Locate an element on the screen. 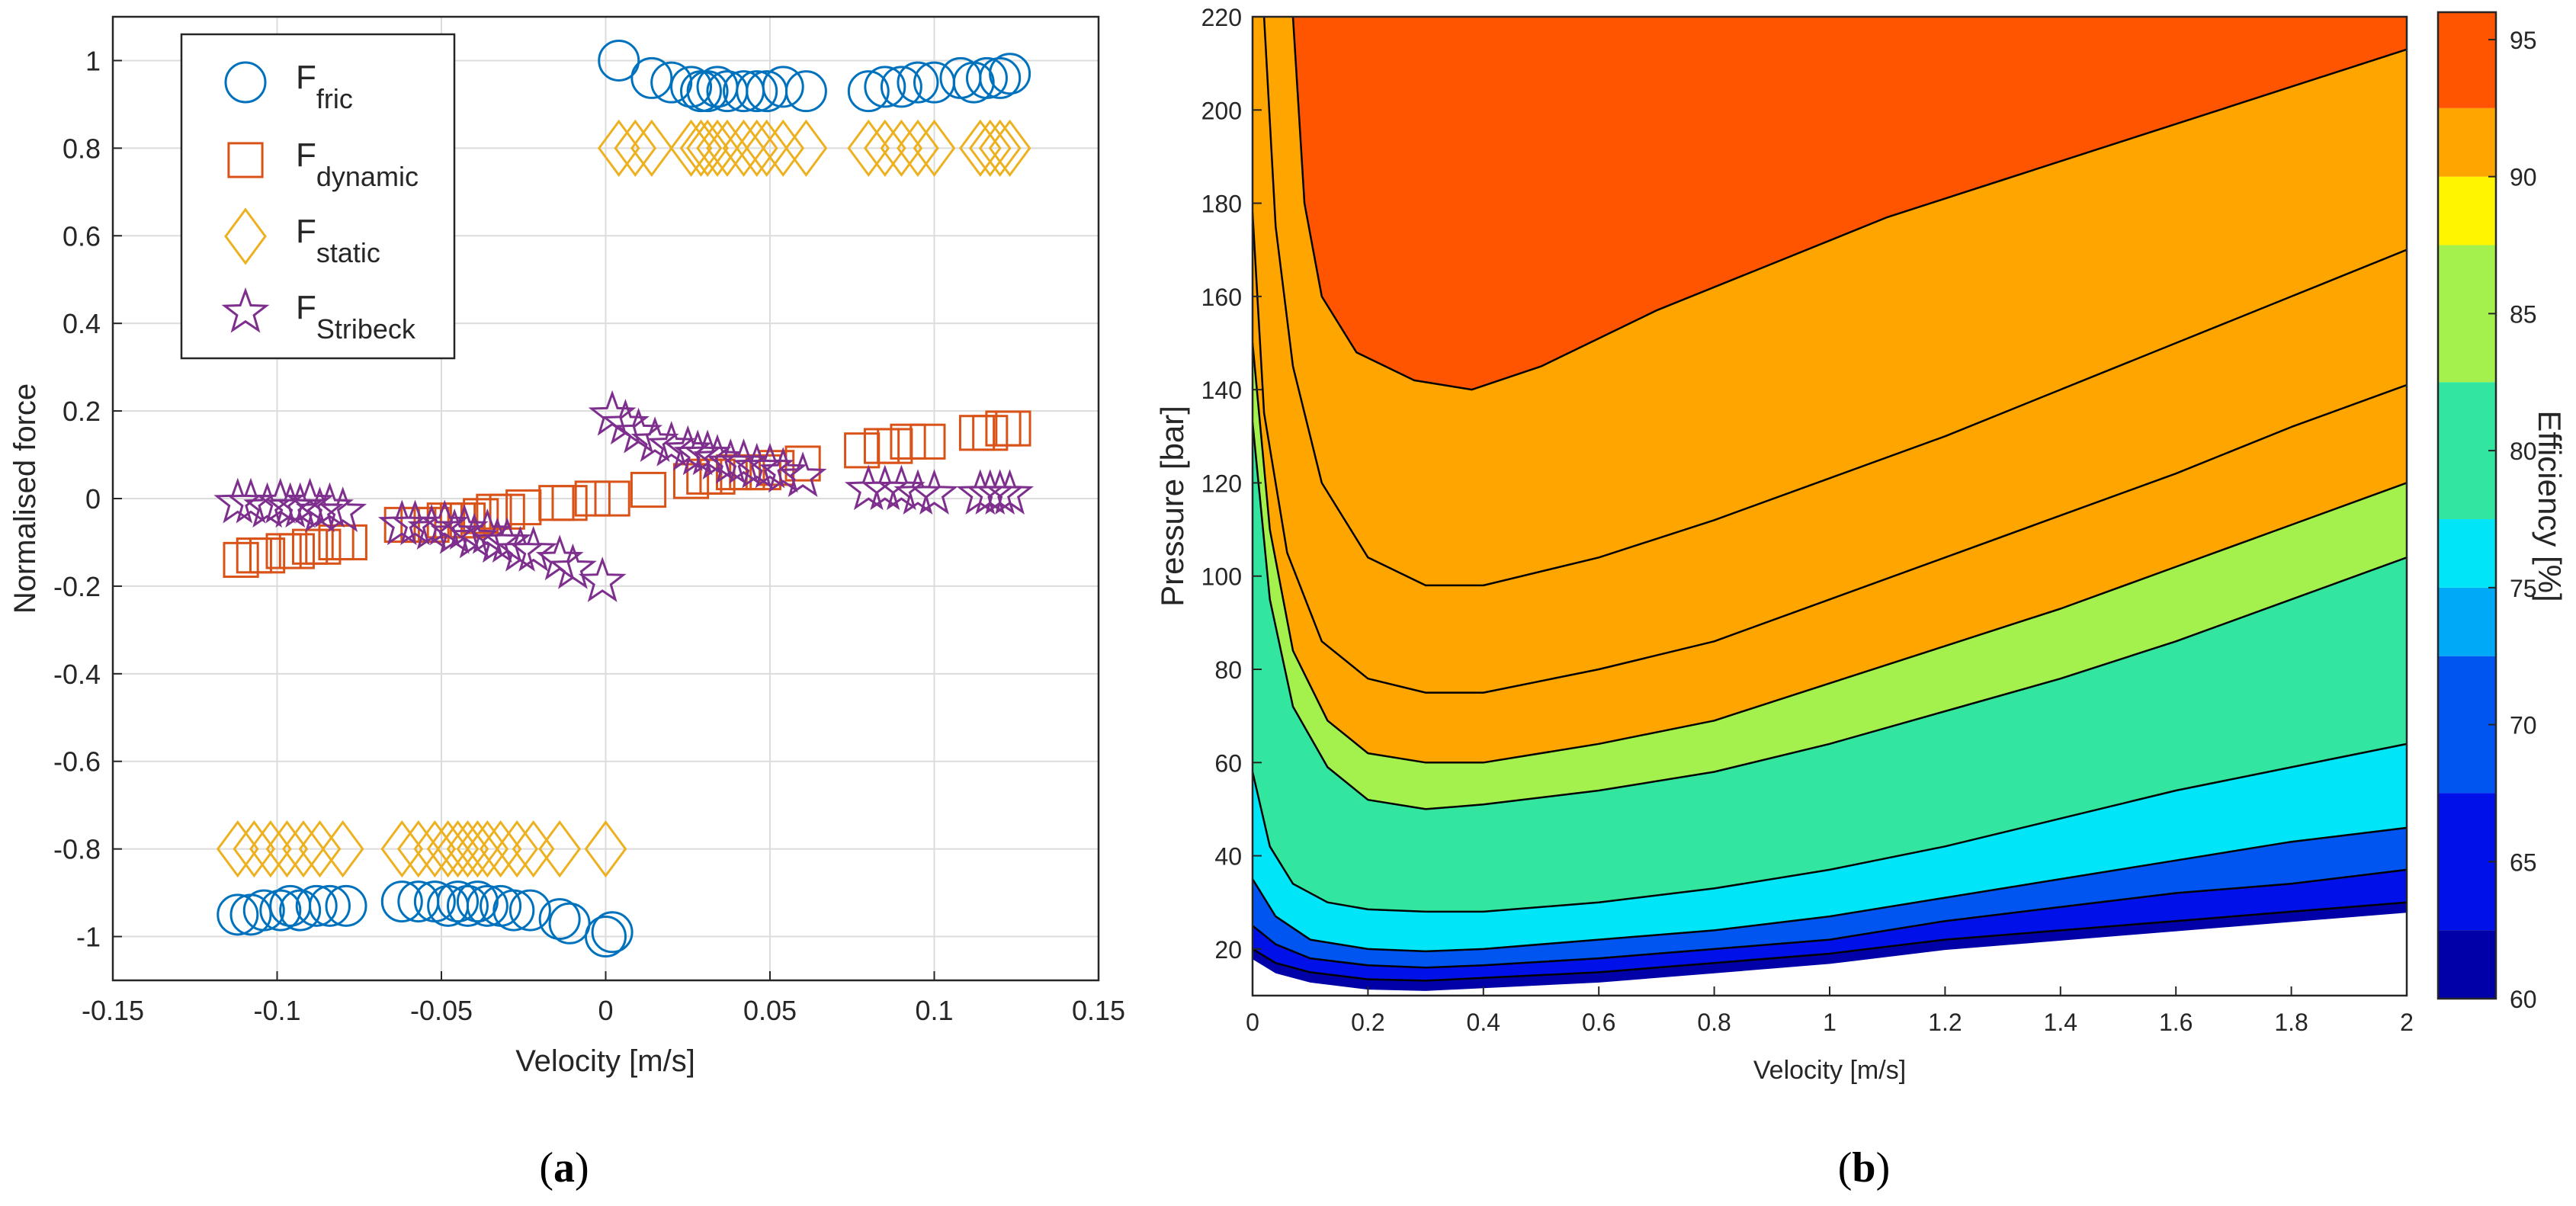 This screenshot has height=1206, width=2576. panel-b-colorbar: 60 65 70 75 80 85 90 95 is located at coordinates (2486, 512).